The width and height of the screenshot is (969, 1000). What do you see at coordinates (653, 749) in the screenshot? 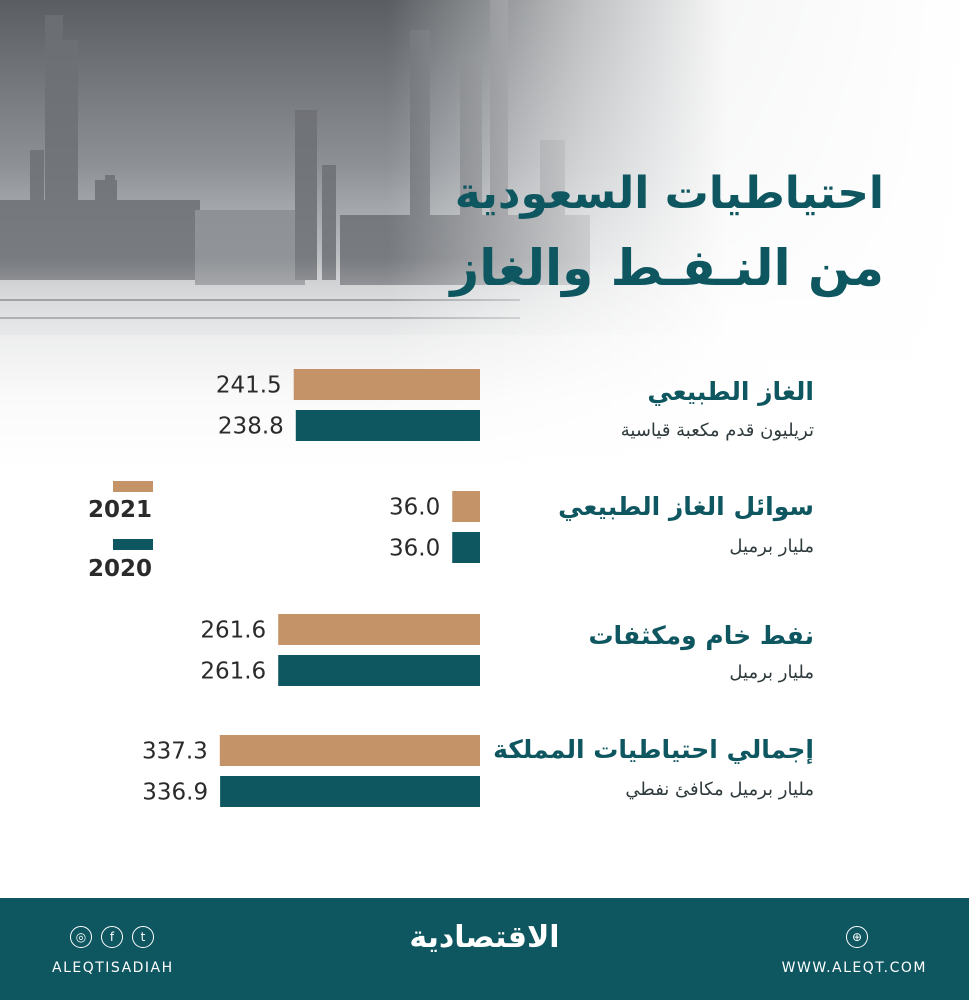
I see `category-title-4: إجمالي احتياطيات المملكة` at bounding box center [653, 749].